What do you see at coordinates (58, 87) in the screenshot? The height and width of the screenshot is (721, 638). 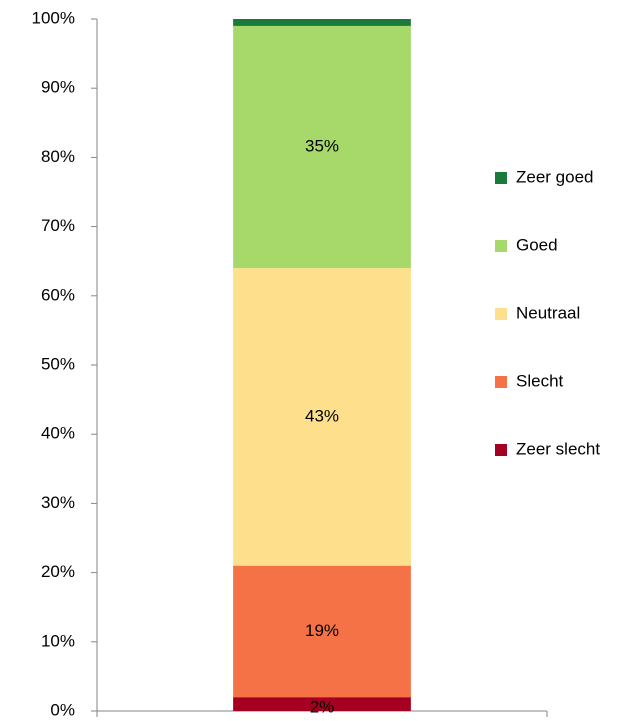 I see `y-tick-label: 90%` at bounding box center [58, 87].